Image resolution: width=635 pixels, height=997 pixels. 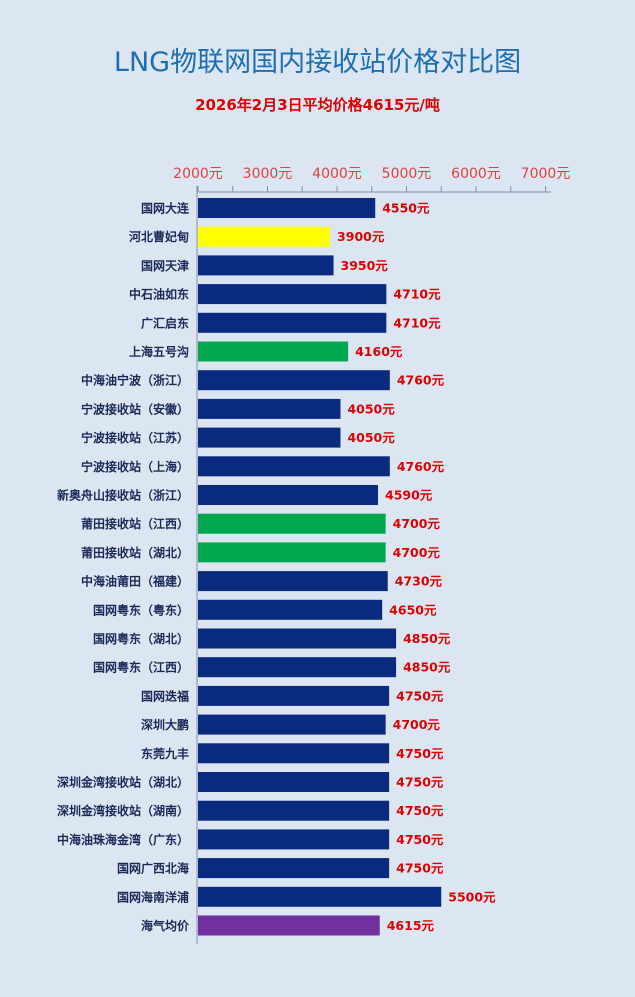 I want to click on x-tick-label: 4000元, so click(x=337, y=174).